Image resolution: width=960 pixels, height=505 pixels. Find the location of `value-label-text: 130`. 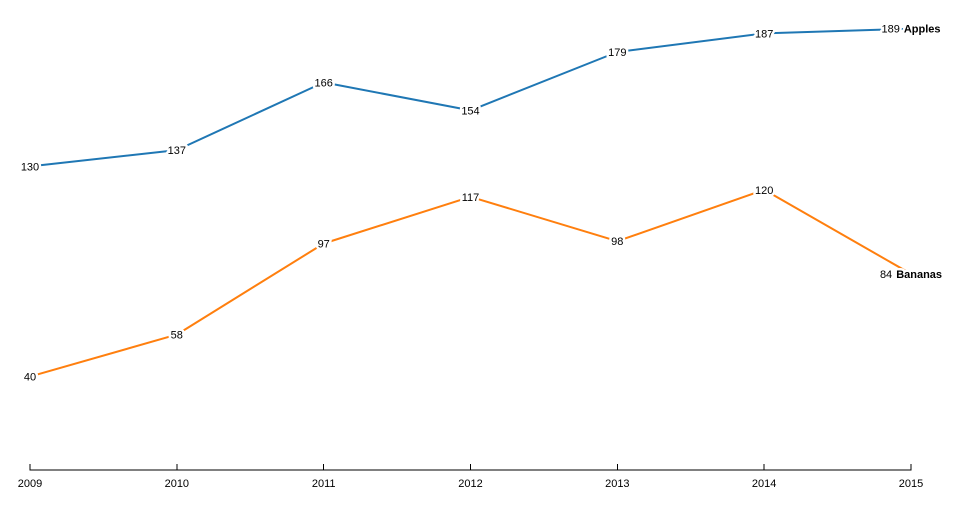

value-label-text: 130 is located at coordinates (30, 167).